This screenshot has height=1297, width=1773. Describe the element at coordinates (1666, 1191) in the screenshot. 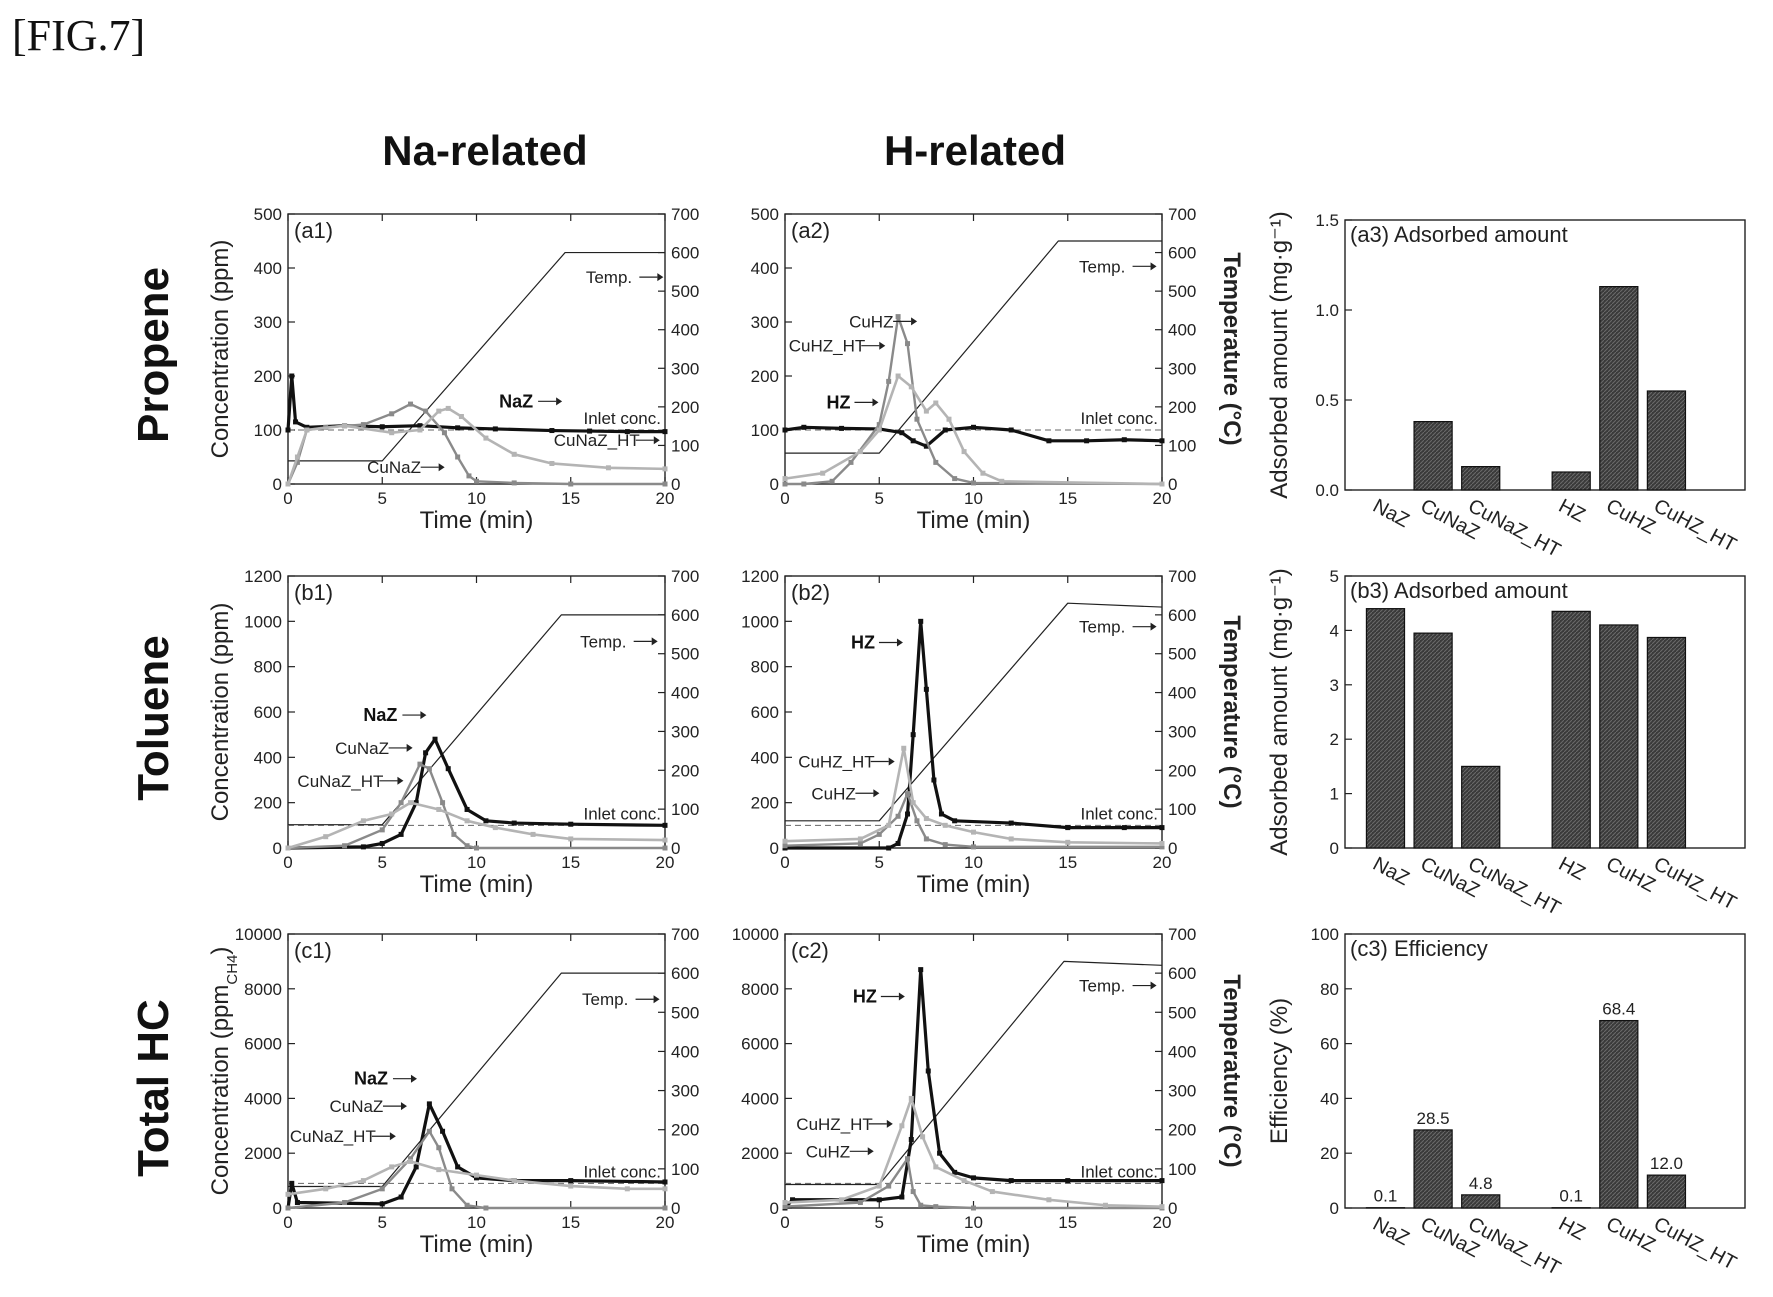

I see `bar-cuhz-ht` at that location.